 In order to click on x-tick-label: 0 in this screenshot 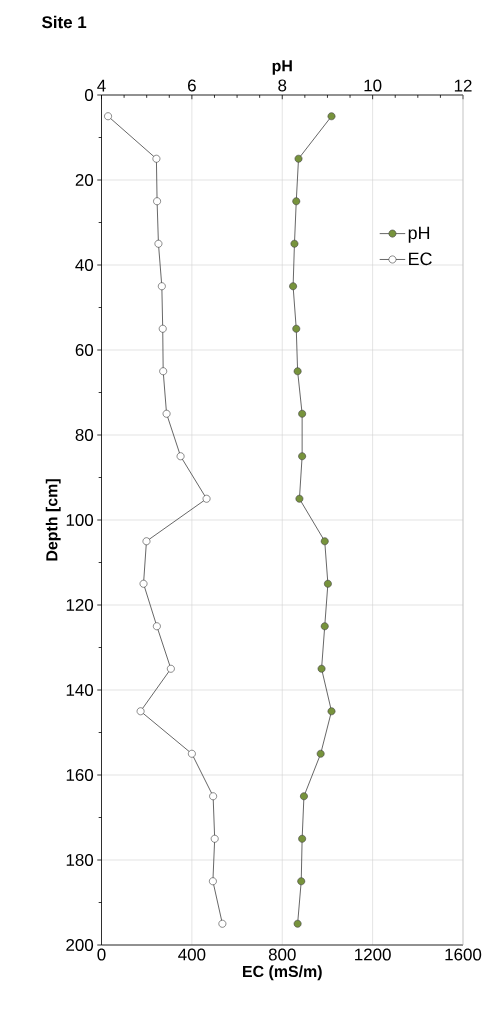, I will do `click(101, 954)`.